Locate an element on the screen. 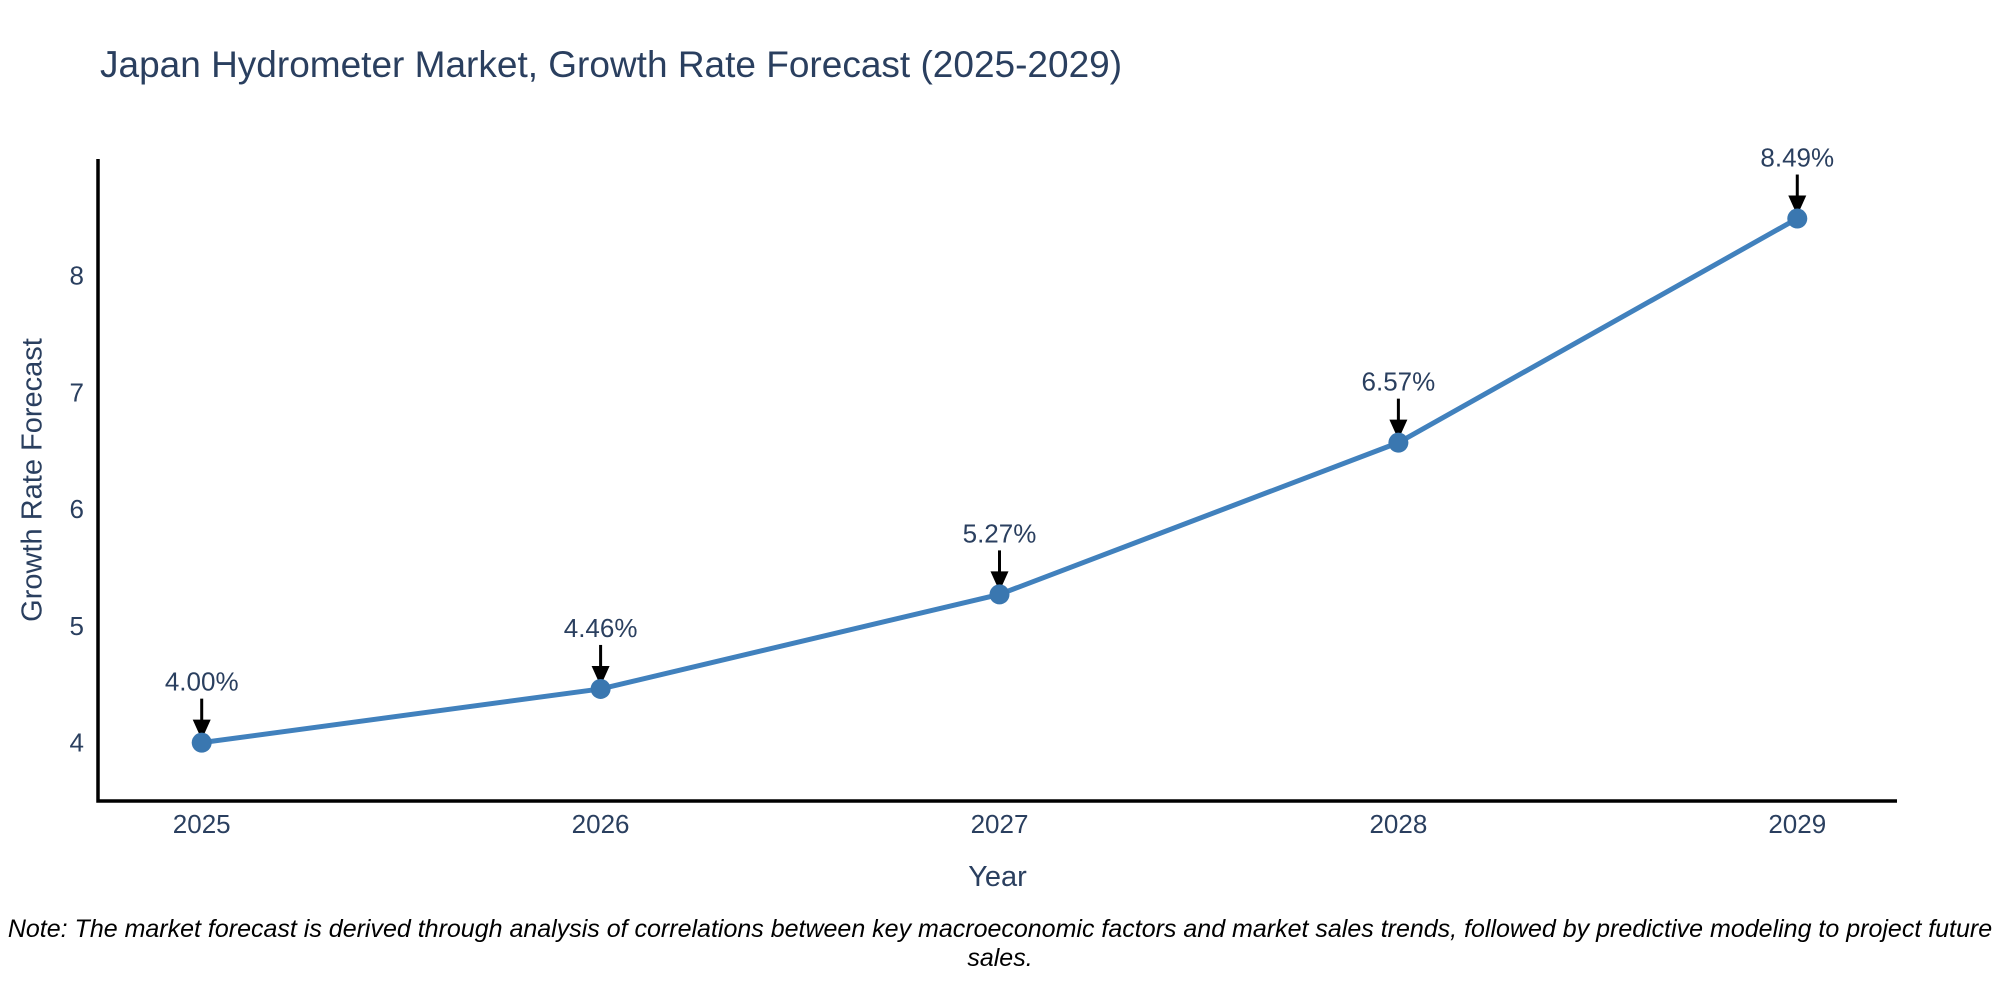 This screenshot has width=2000, height=1000. data-point-2025 is located at coordinates (201, 742).